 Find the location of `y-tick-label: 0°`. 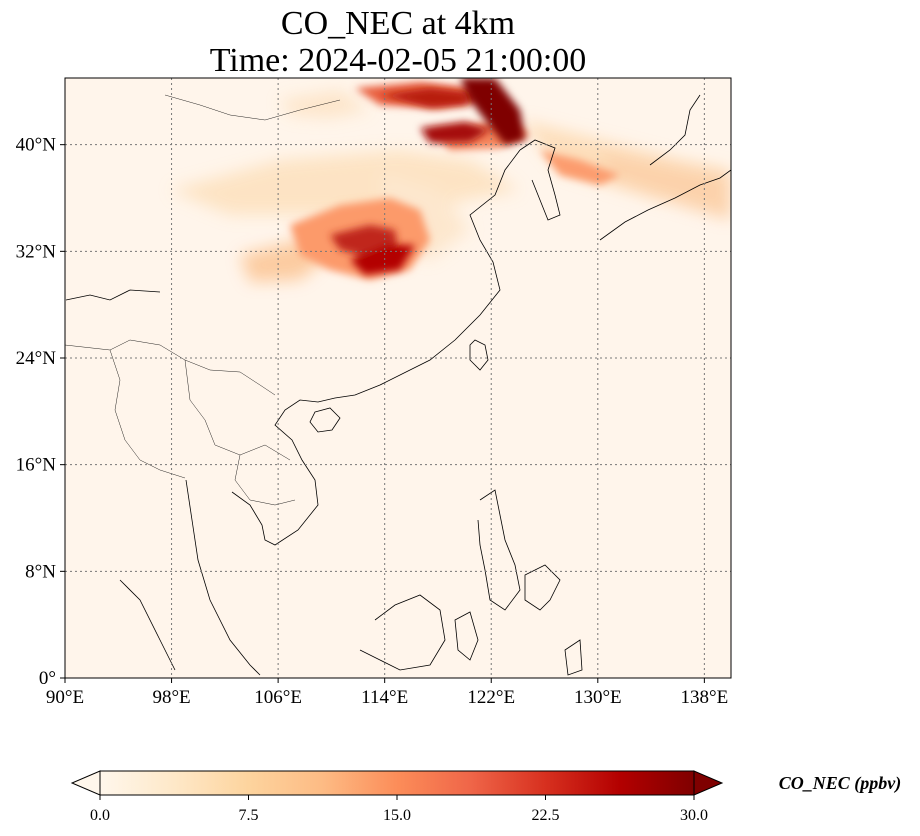

y-tick-label: 0° is located at coordinates (47, 678).